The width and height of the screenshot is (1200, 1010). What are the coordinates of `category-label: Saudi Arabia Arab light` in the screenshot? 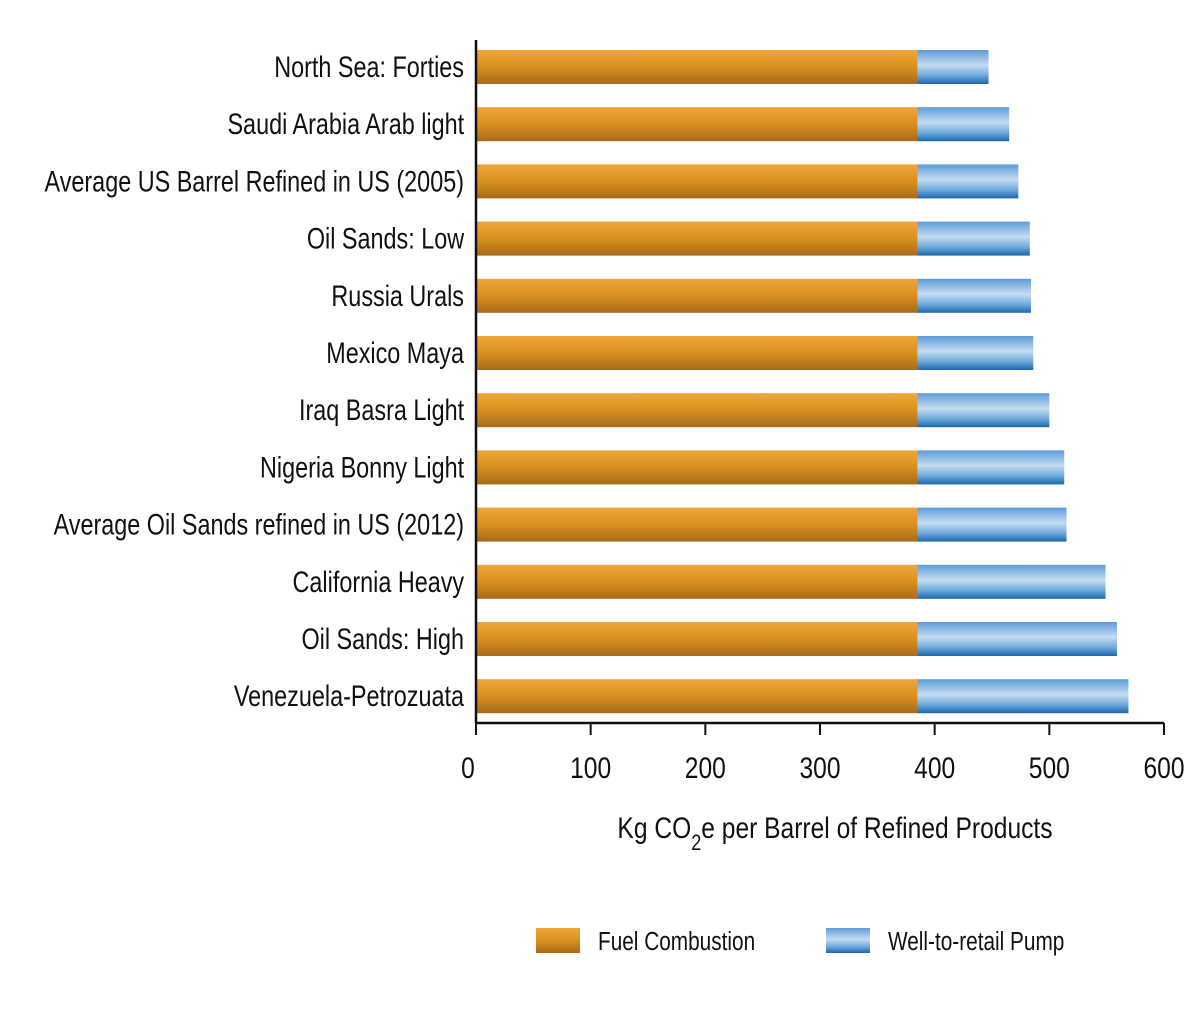 It's located at (345, 123).